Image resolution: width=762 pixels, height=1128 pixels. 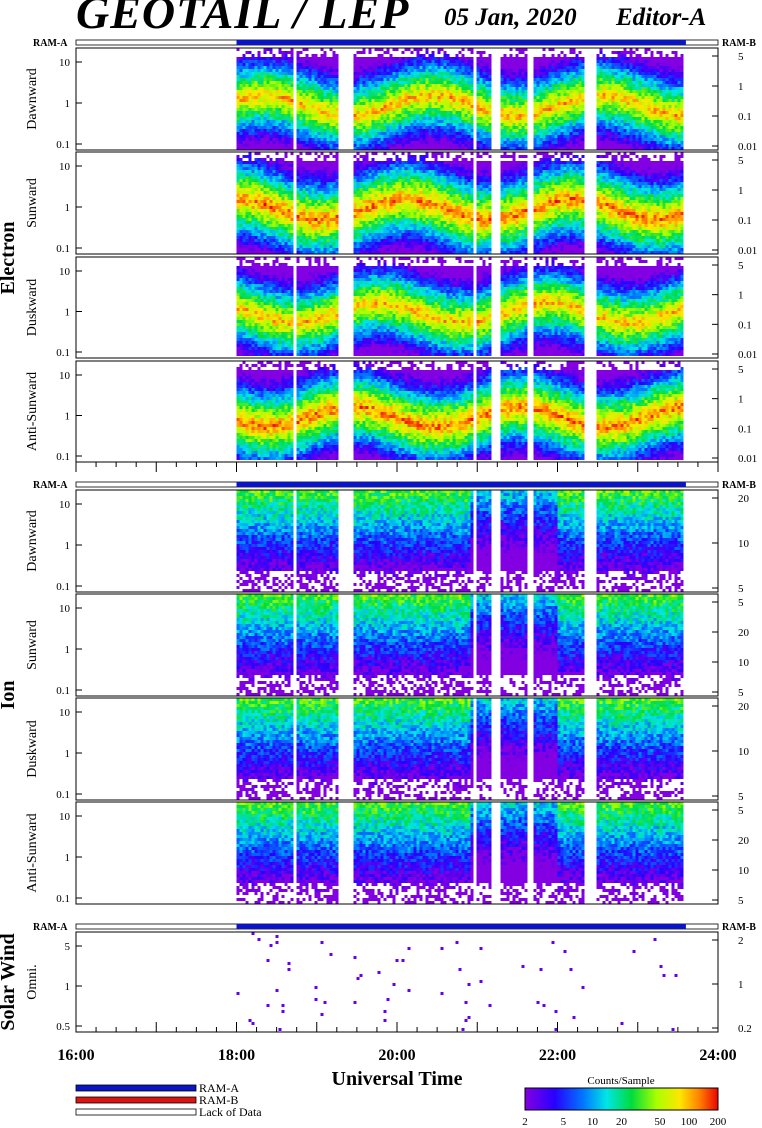 I want to click on x-tick-label: 16:00, so click(x=75, y=1055).